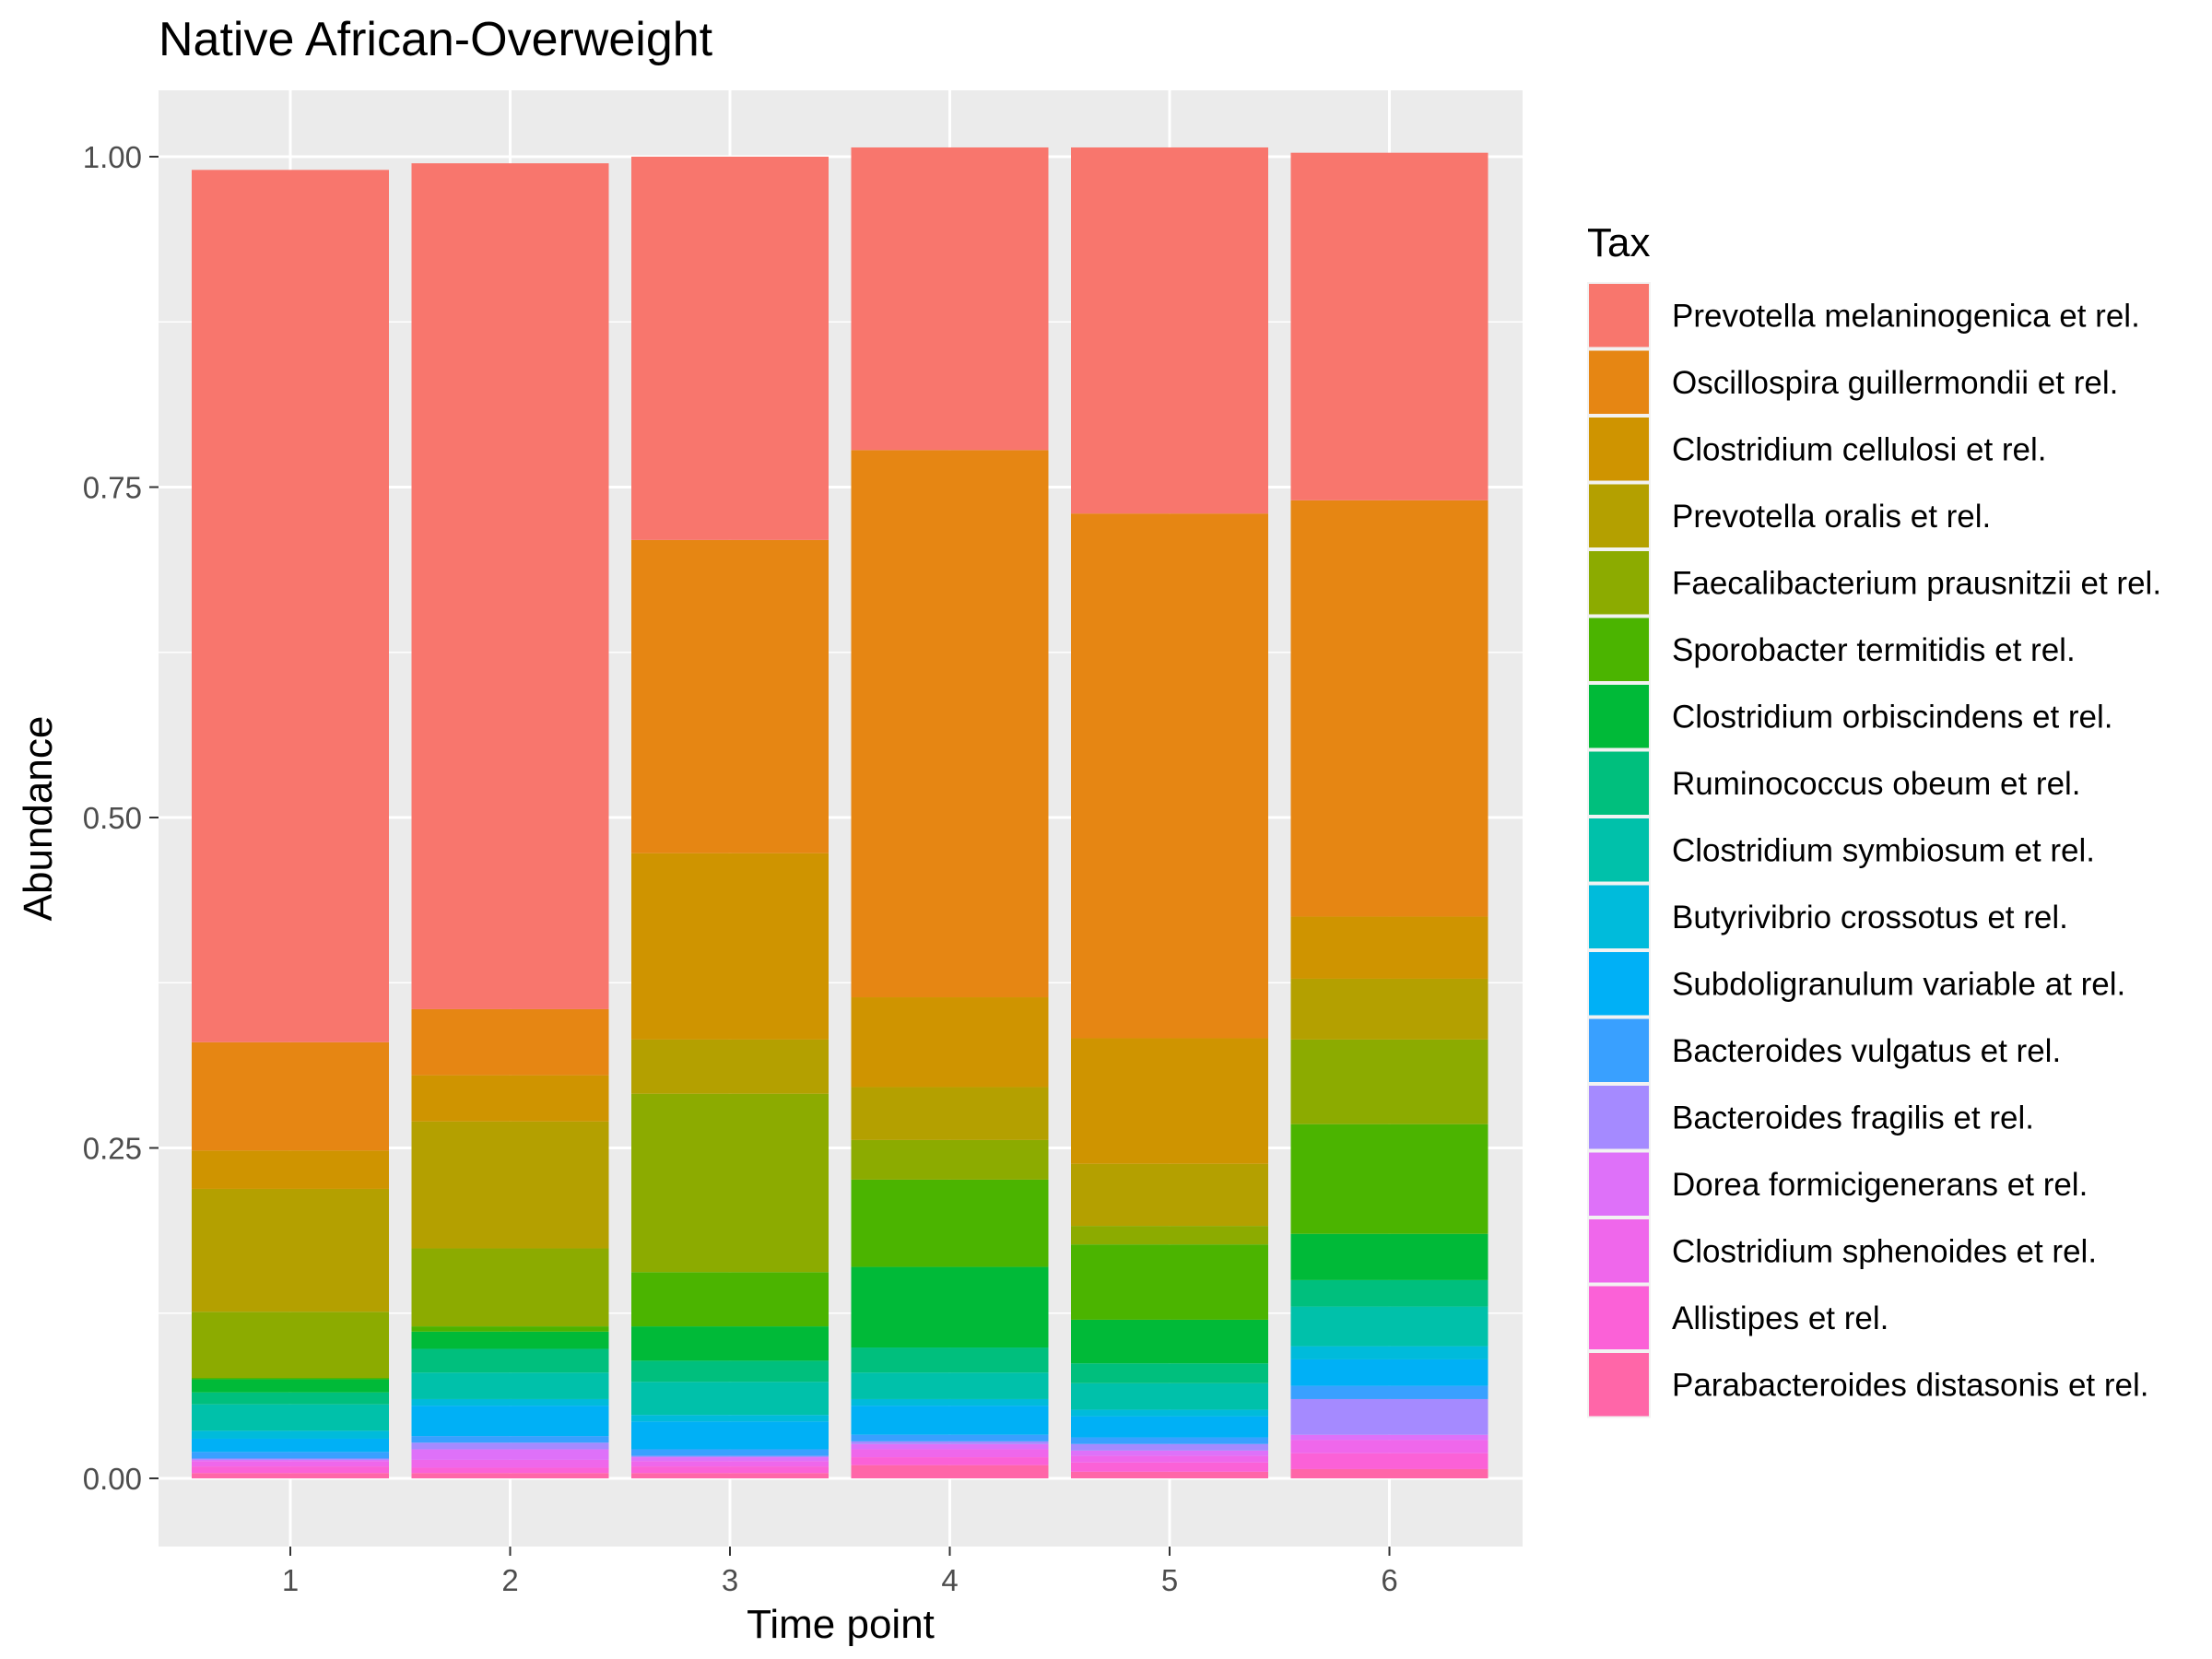  What do you see at coordinates (1618, 242) in the screenshot?
I see `legend-title: Tax` at bounding box center [1618, 242].